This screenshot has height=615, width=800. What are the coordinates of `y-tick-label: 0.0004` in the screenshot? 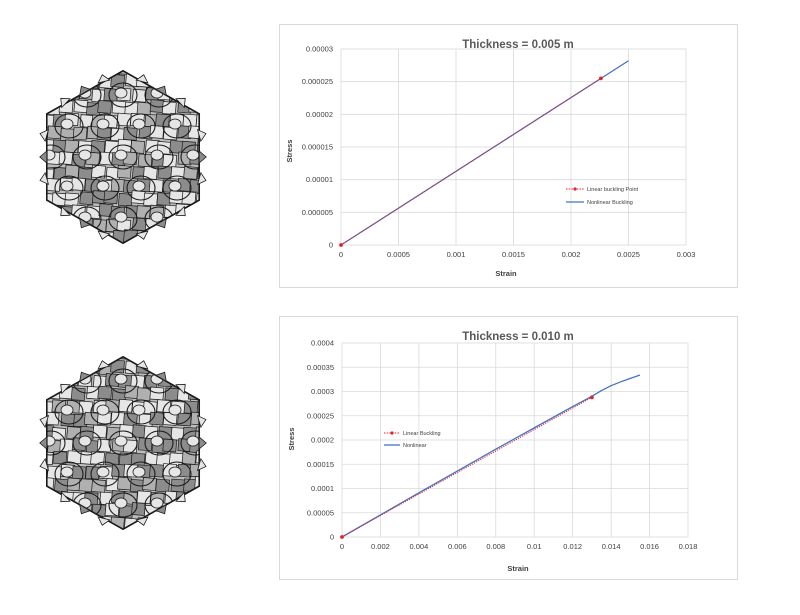 It's located at (322, 343).